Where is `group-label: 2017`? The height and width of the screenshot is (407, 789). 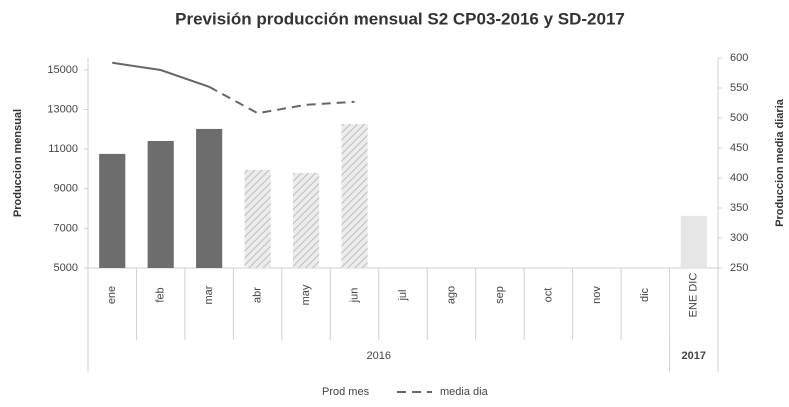
group-label: 2017 is located at coordinates (694, 356).